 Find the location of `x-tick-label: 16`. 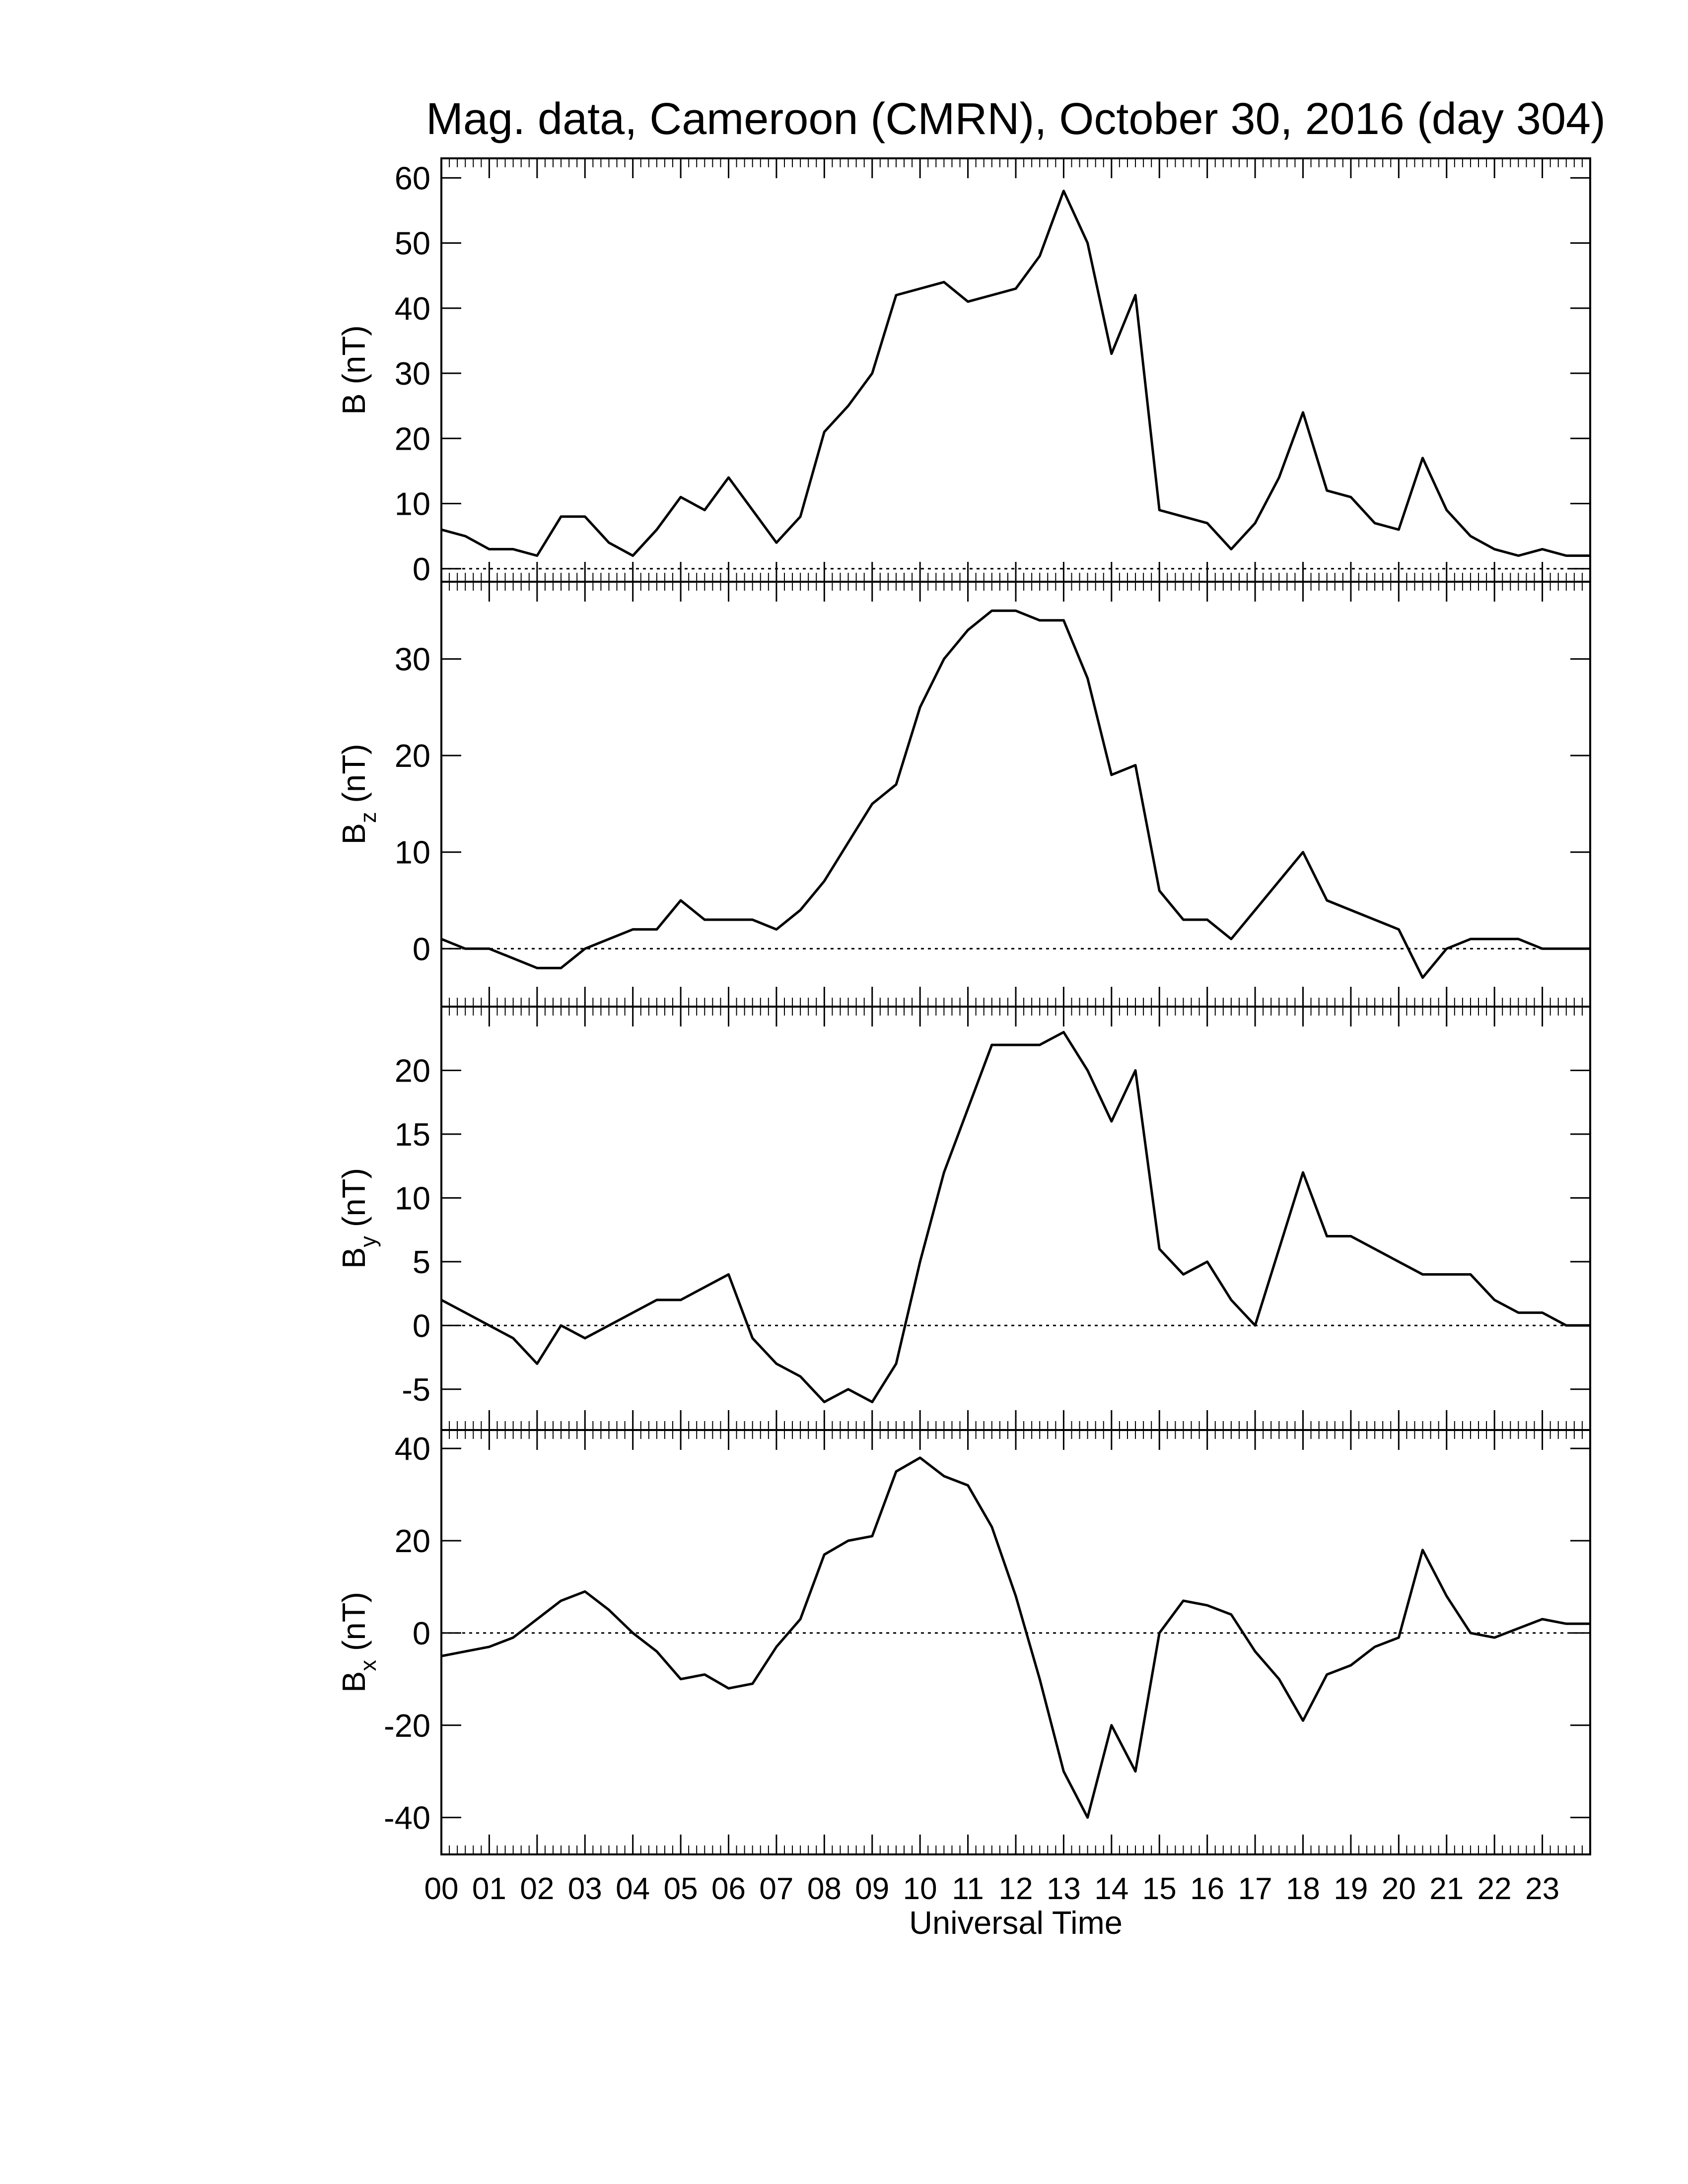

x-tick-label: 16 is located at coordinates (1207, 1889).